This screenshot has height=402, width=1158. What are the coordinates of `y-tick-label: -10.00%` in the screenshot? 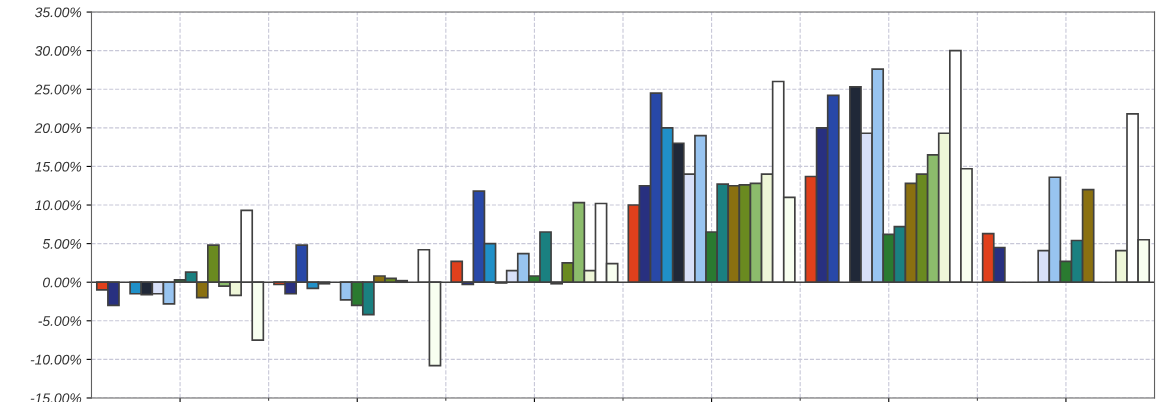 It's located at (56, 359).